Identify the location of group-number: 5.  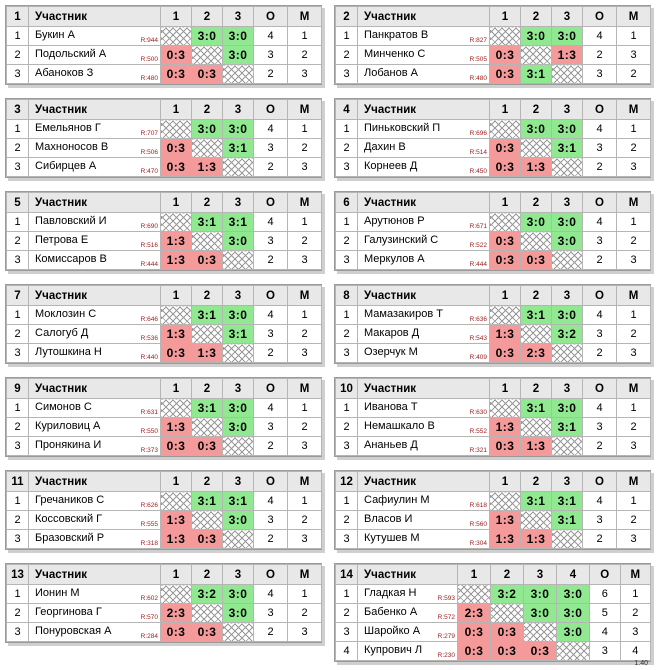
(17, 202).